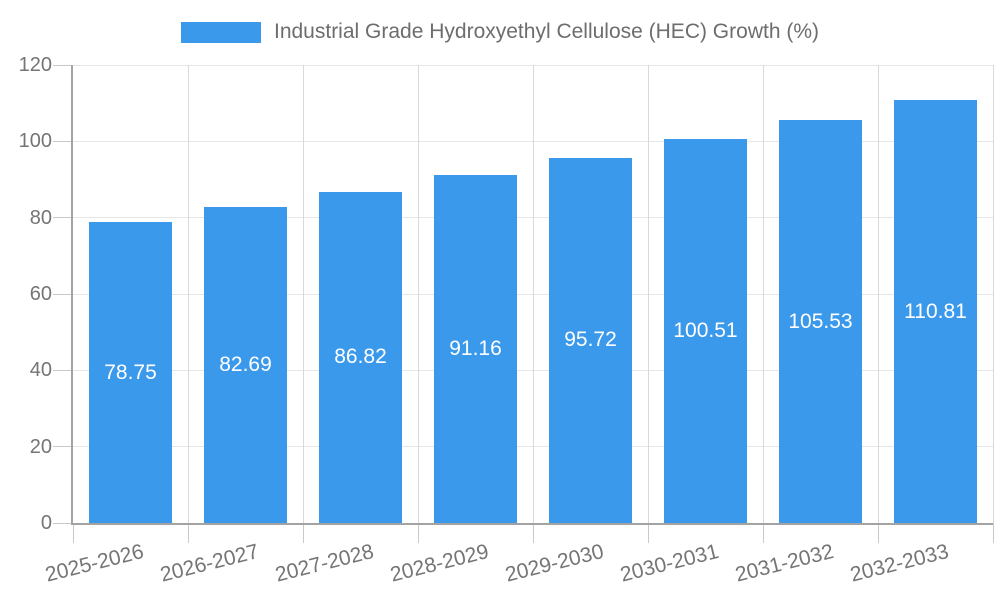  I want to click on y-tick-label: 0, so click(46, 523).